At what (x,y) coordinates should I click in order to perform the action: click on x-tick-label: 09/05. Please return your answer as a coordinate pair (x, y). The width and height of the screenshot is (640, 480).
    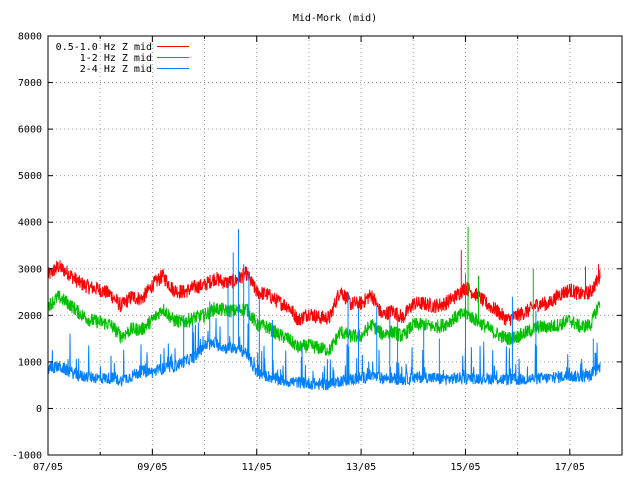
    Looking at the image, I should click on (152, 467).